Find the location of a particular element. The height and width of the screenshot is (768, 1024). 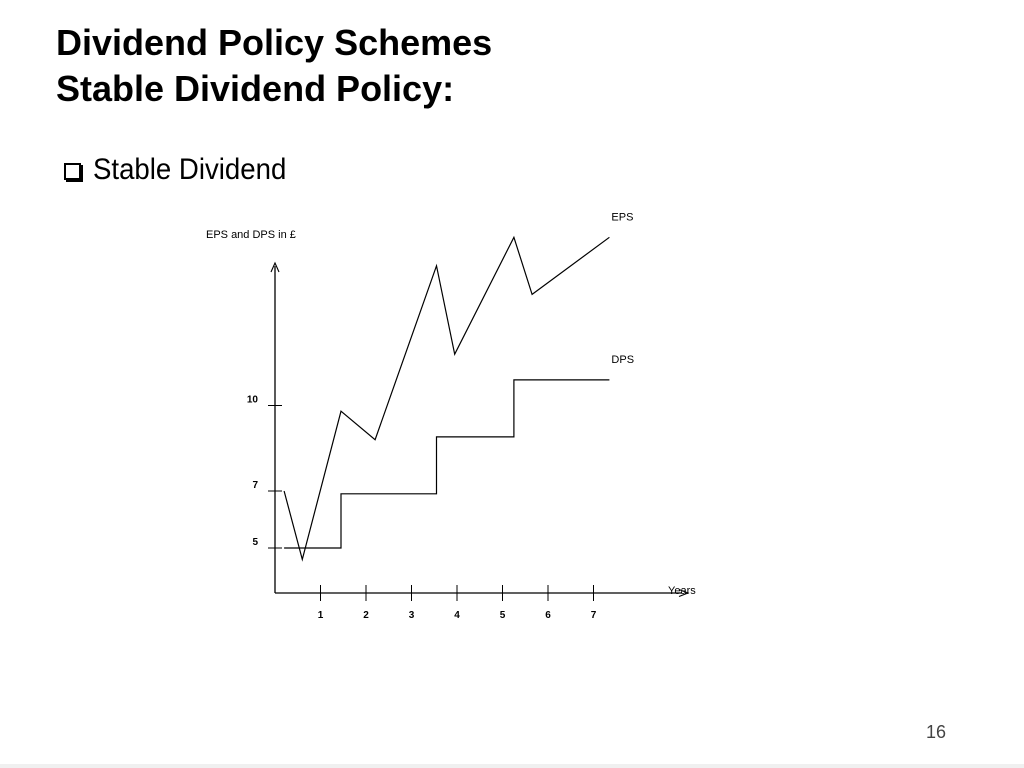

x-tick-label: 3 is located at coordinates (412, 615).